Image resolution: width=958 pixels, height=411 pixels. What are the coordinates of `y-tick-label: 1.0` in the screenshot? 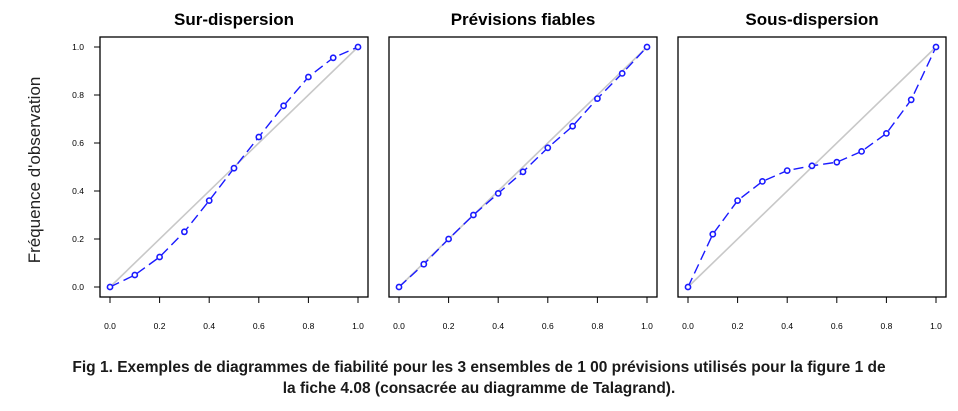 It's located at (78, 47).